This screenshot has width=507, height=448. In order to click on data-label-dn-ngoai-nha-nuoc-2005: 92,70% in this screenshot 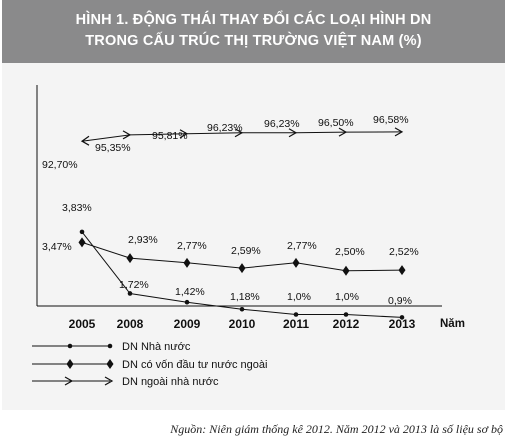, I will do `click(60, 165)`.